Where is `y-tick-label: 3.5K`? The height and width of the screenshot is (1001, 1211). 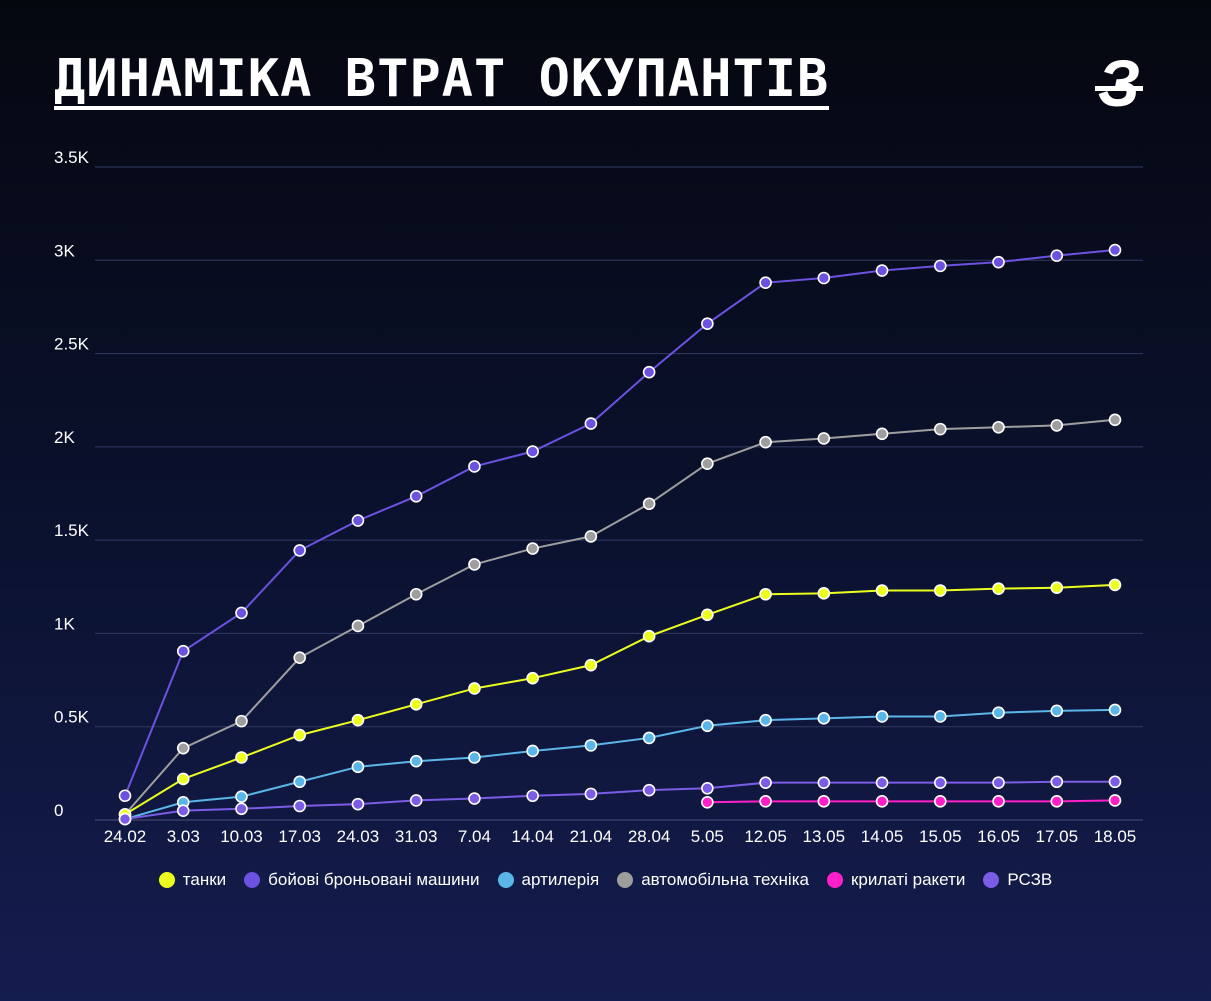
y-tick-label: 3.5K is located at coordinates (72, 157).